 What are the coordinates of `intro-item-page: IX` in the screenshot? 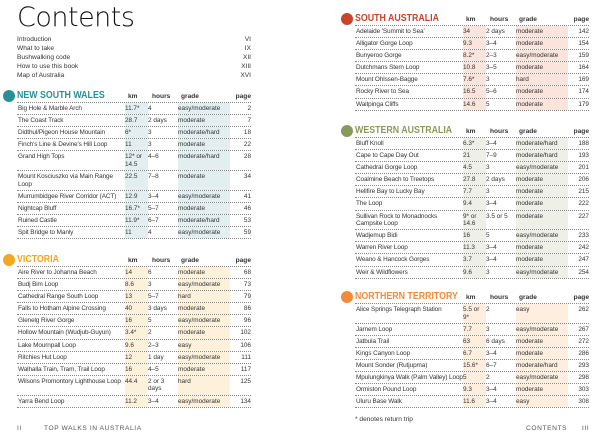 It's located at (247, 48).